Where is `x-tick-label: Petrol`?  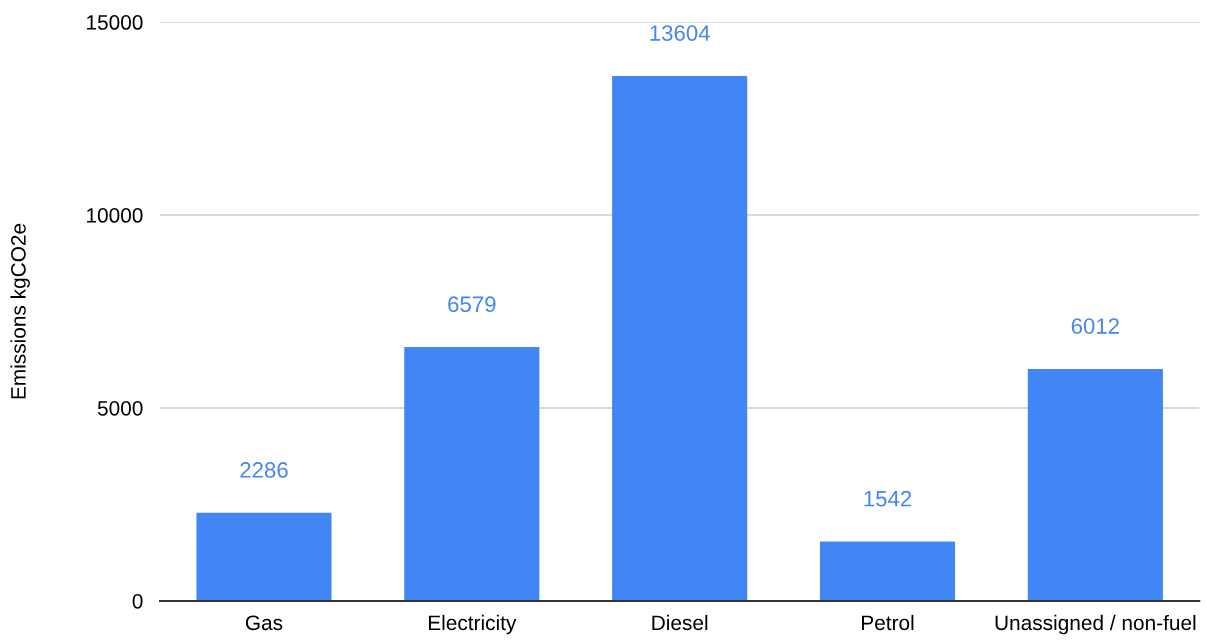
x-tick-label: Petrol is located at coordinates (888, 622).